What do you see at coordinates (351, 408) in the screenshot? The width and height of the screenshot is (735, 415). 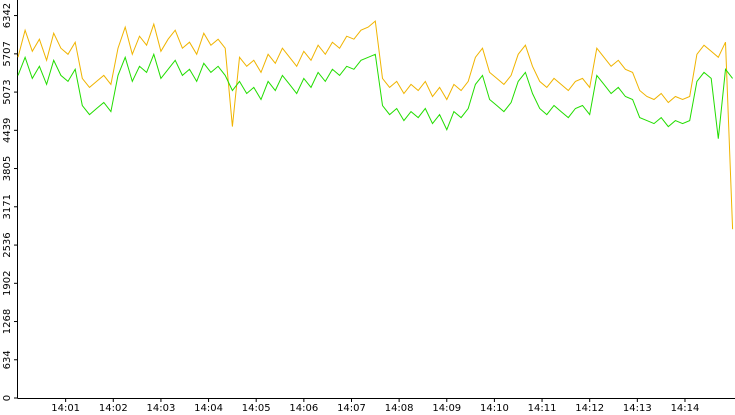 I see `x-tick-label: 14:07` at bounding box center [351, 408].